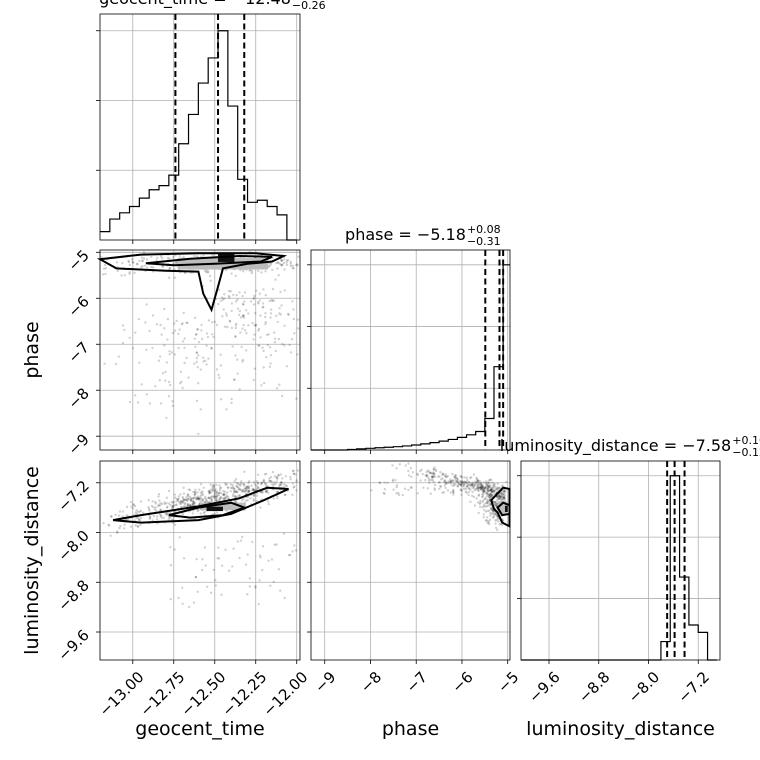 This screenshot has width=760, height=760. Describe the element at coordinates (594, 687) in the screenshot. I see `x-tick-label-luminosity_distance-1: −8.8` at that location.